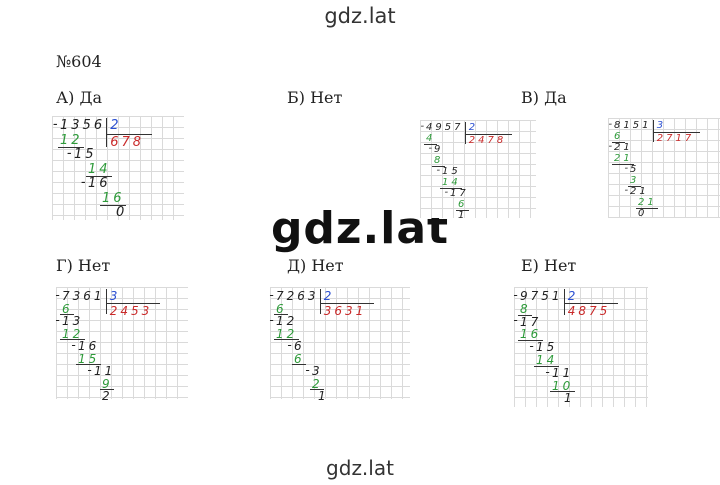 This screenshot has height=485, width=720. What do you see at coordinates (459, 193) in the screenshot?
I see `division-step: 17` at bounding box center [459, 193].